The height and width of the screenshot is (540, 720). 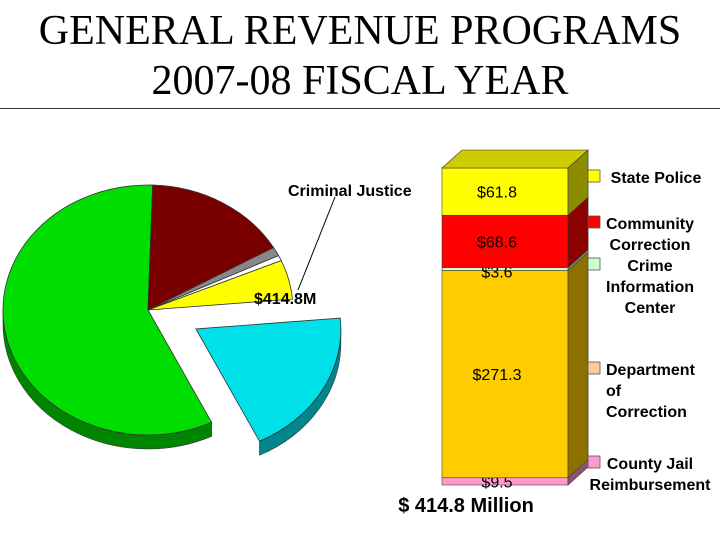 I want to click on stacked-bar-chart: $9.5 $271.3 $3.6 $68.6 $61.8, so click(x=515, y=320).